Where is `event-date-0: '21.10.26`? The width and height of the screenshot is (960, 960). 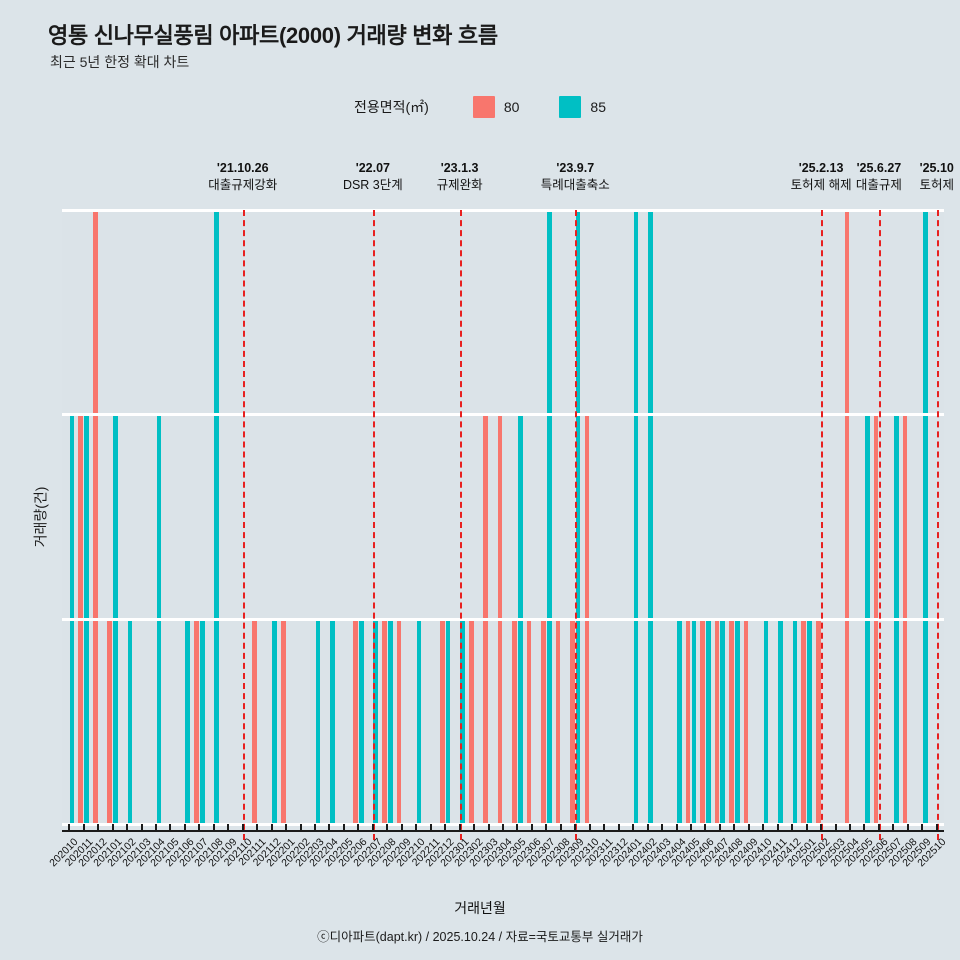
event-date-0: '21.10.26 is located at coordinates (242, 168).